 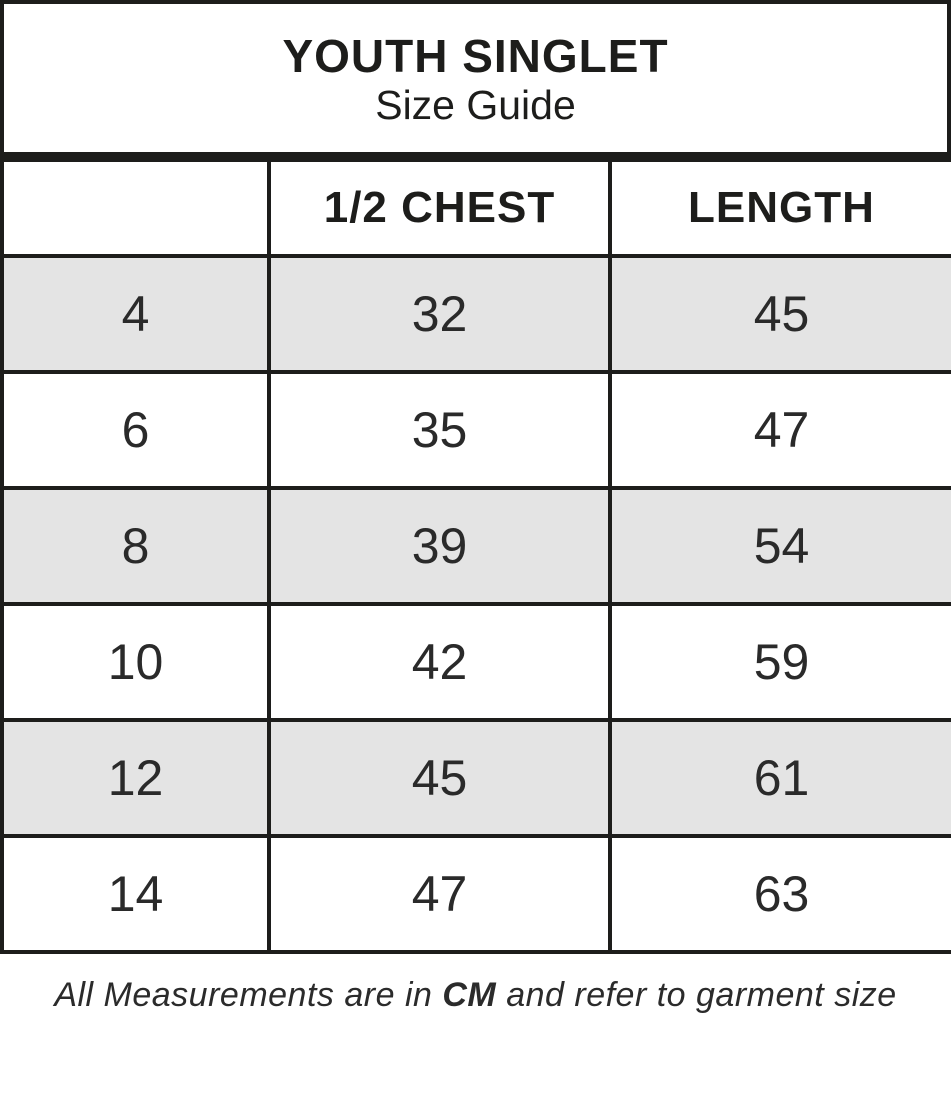 I want to click on length-cell: 63, so click(x=779, y=894).